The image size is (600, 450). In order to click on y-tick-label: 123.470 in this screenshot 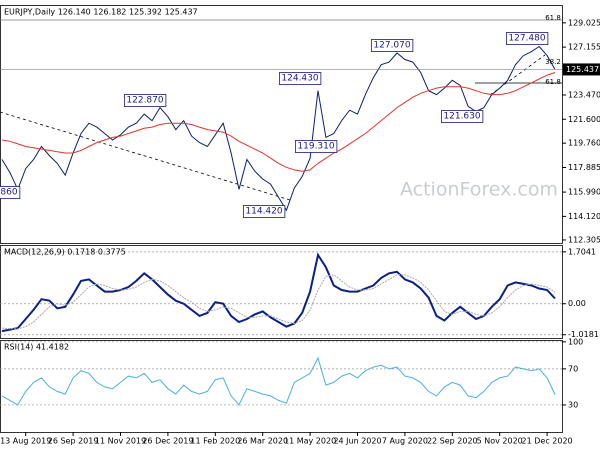, I will do `click(584, 94)`.